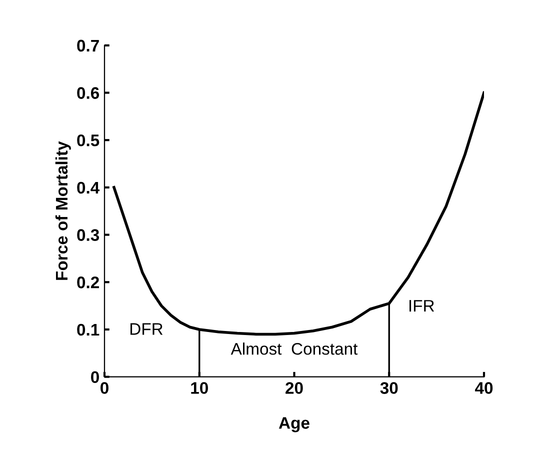 The image size is (550, 454). Describe the element at coordinates (422, 306) in the screenshot. I see `annotation: IFR` at that location.